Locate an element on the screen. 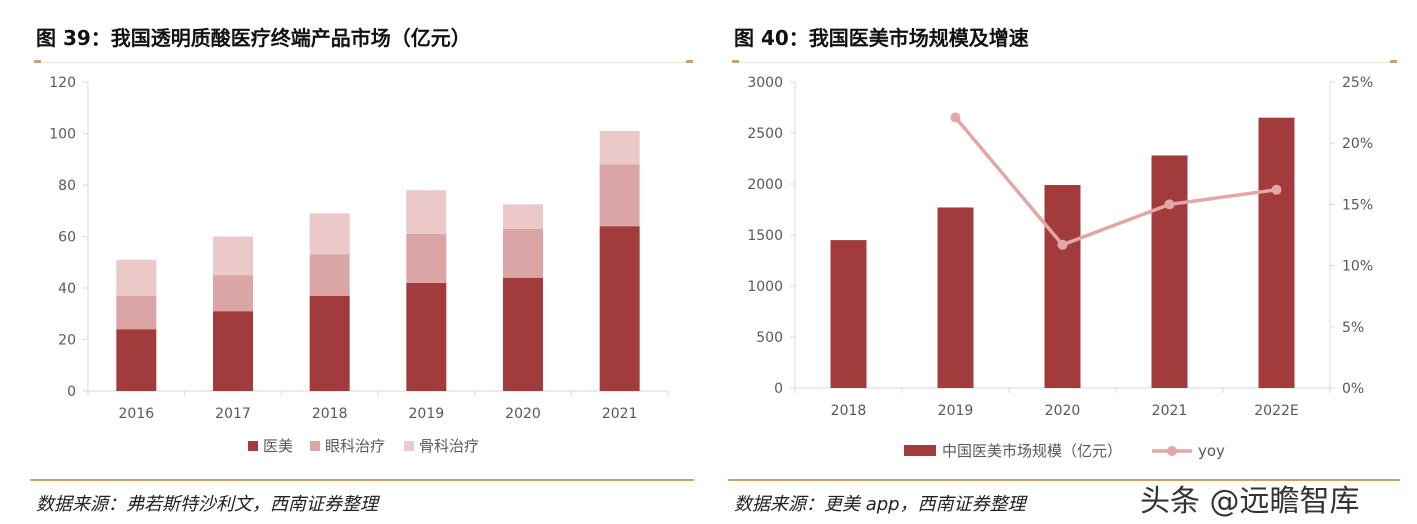 This screenshot has height=524, width=1417. left-legend-label: 骨科治疗 is located at coordinates (449, 446).